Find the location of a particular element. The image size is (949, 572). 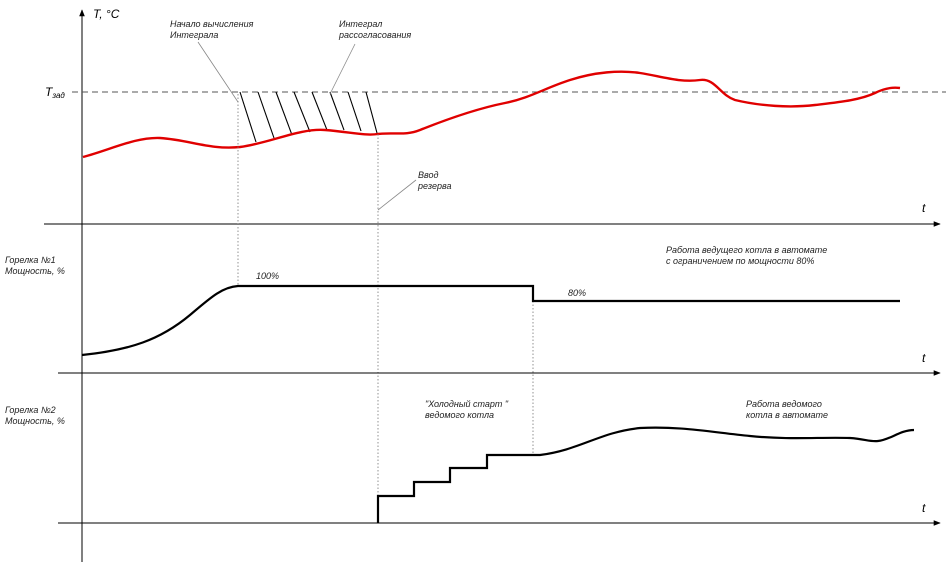

burner1-level-80: 80% is located at coordinates (577, 293).